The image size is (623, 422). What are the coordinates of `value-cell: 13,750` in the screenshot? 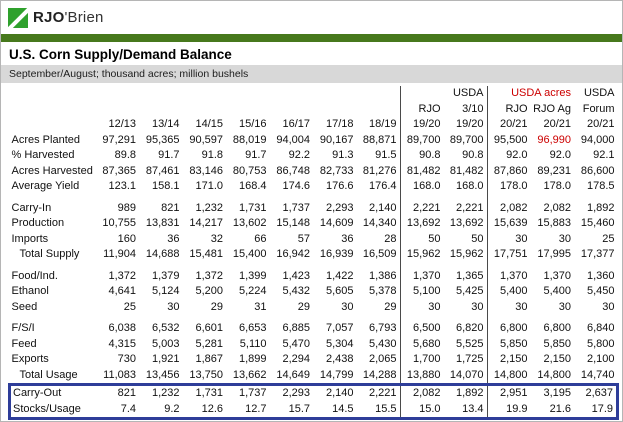 It's located at (206, 374).